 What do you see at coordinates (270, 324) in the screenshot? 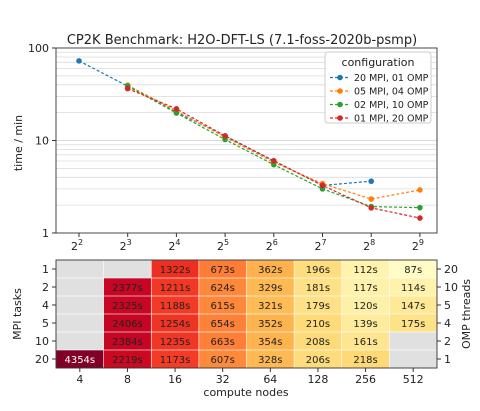
I see `heatmap-cell-label: 352s` at bounding box center [270, 324].